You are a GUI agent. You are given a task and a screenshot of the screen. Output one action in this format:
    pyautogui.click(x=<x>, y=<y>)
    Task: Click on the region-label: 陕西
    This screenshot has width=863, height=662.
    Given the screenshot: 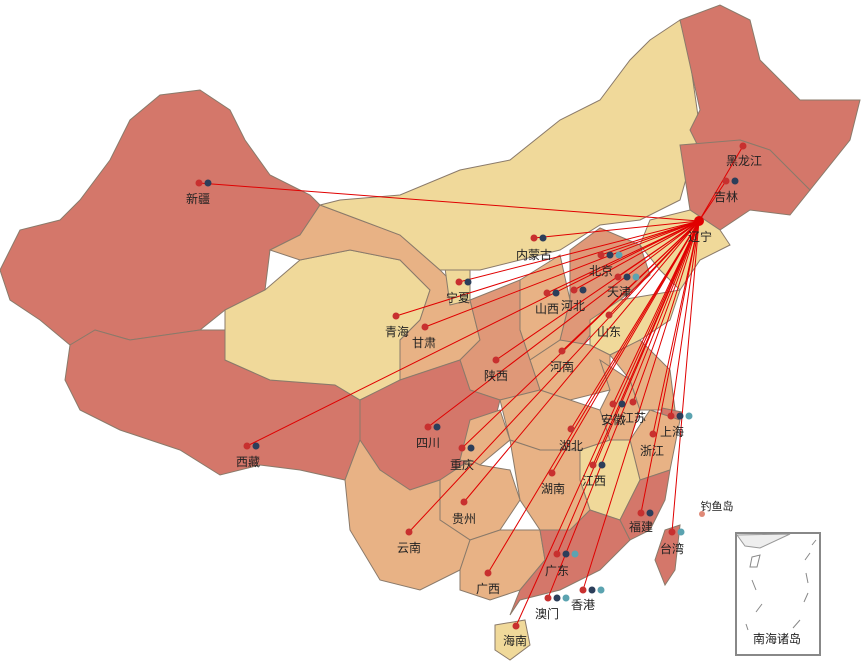 What is the action you would take?
    pyautogui.click(x=496, y=375)
    